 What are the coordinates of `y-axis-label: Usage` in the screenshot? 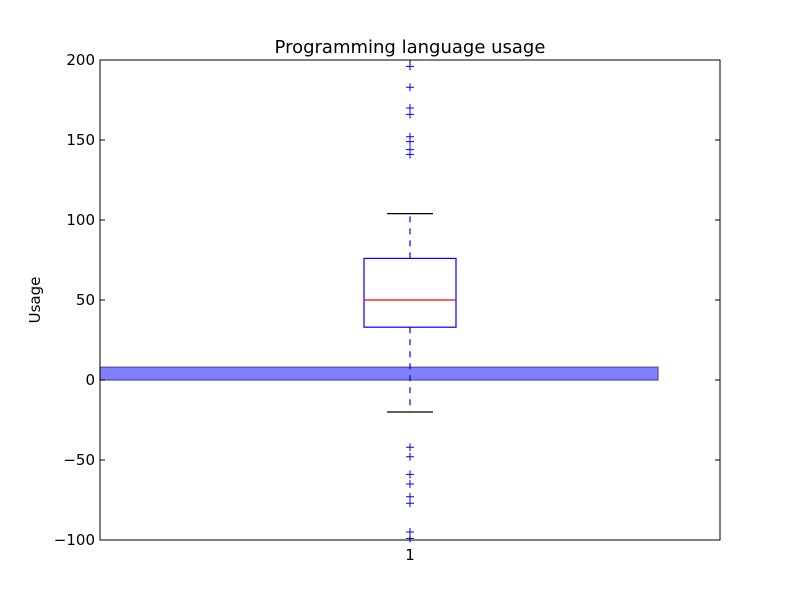 It's located at (35, 300).